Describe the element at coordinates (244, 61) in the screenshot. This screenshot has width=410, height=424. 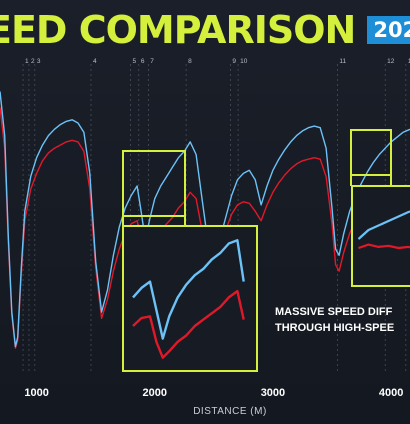
I see `corner-label-10: 10` at that location.